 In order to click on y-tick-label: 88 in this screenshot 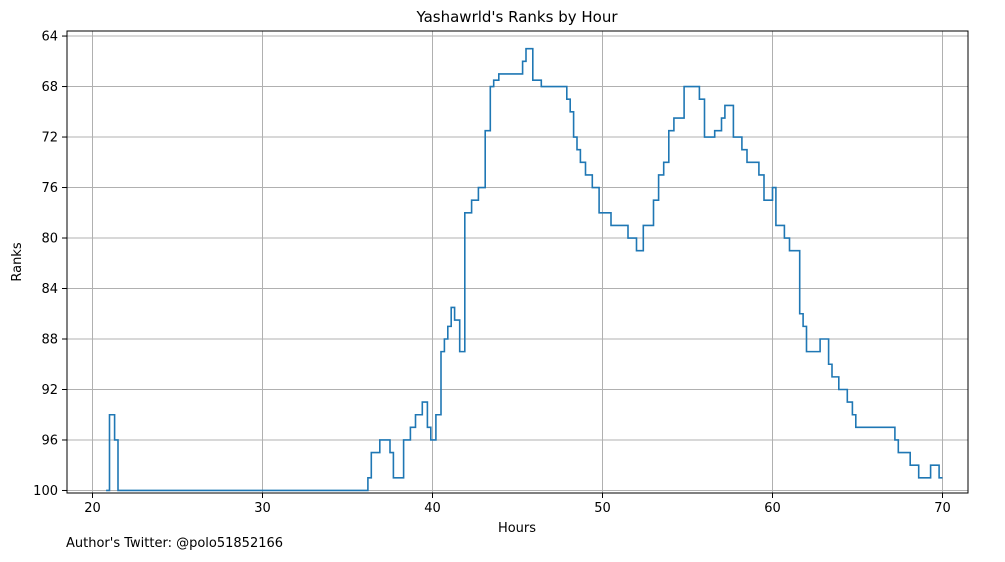, I will do `click(49, 340)`.